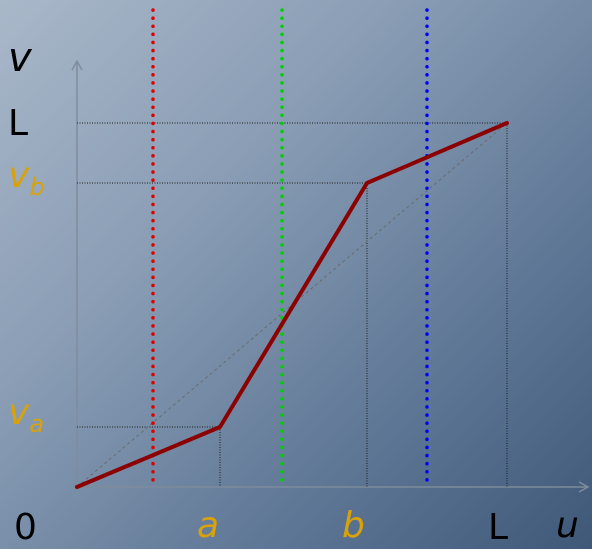 This screenshot has height=549, width=592. I want to click on u-axis-arrow, so click(584, 487).